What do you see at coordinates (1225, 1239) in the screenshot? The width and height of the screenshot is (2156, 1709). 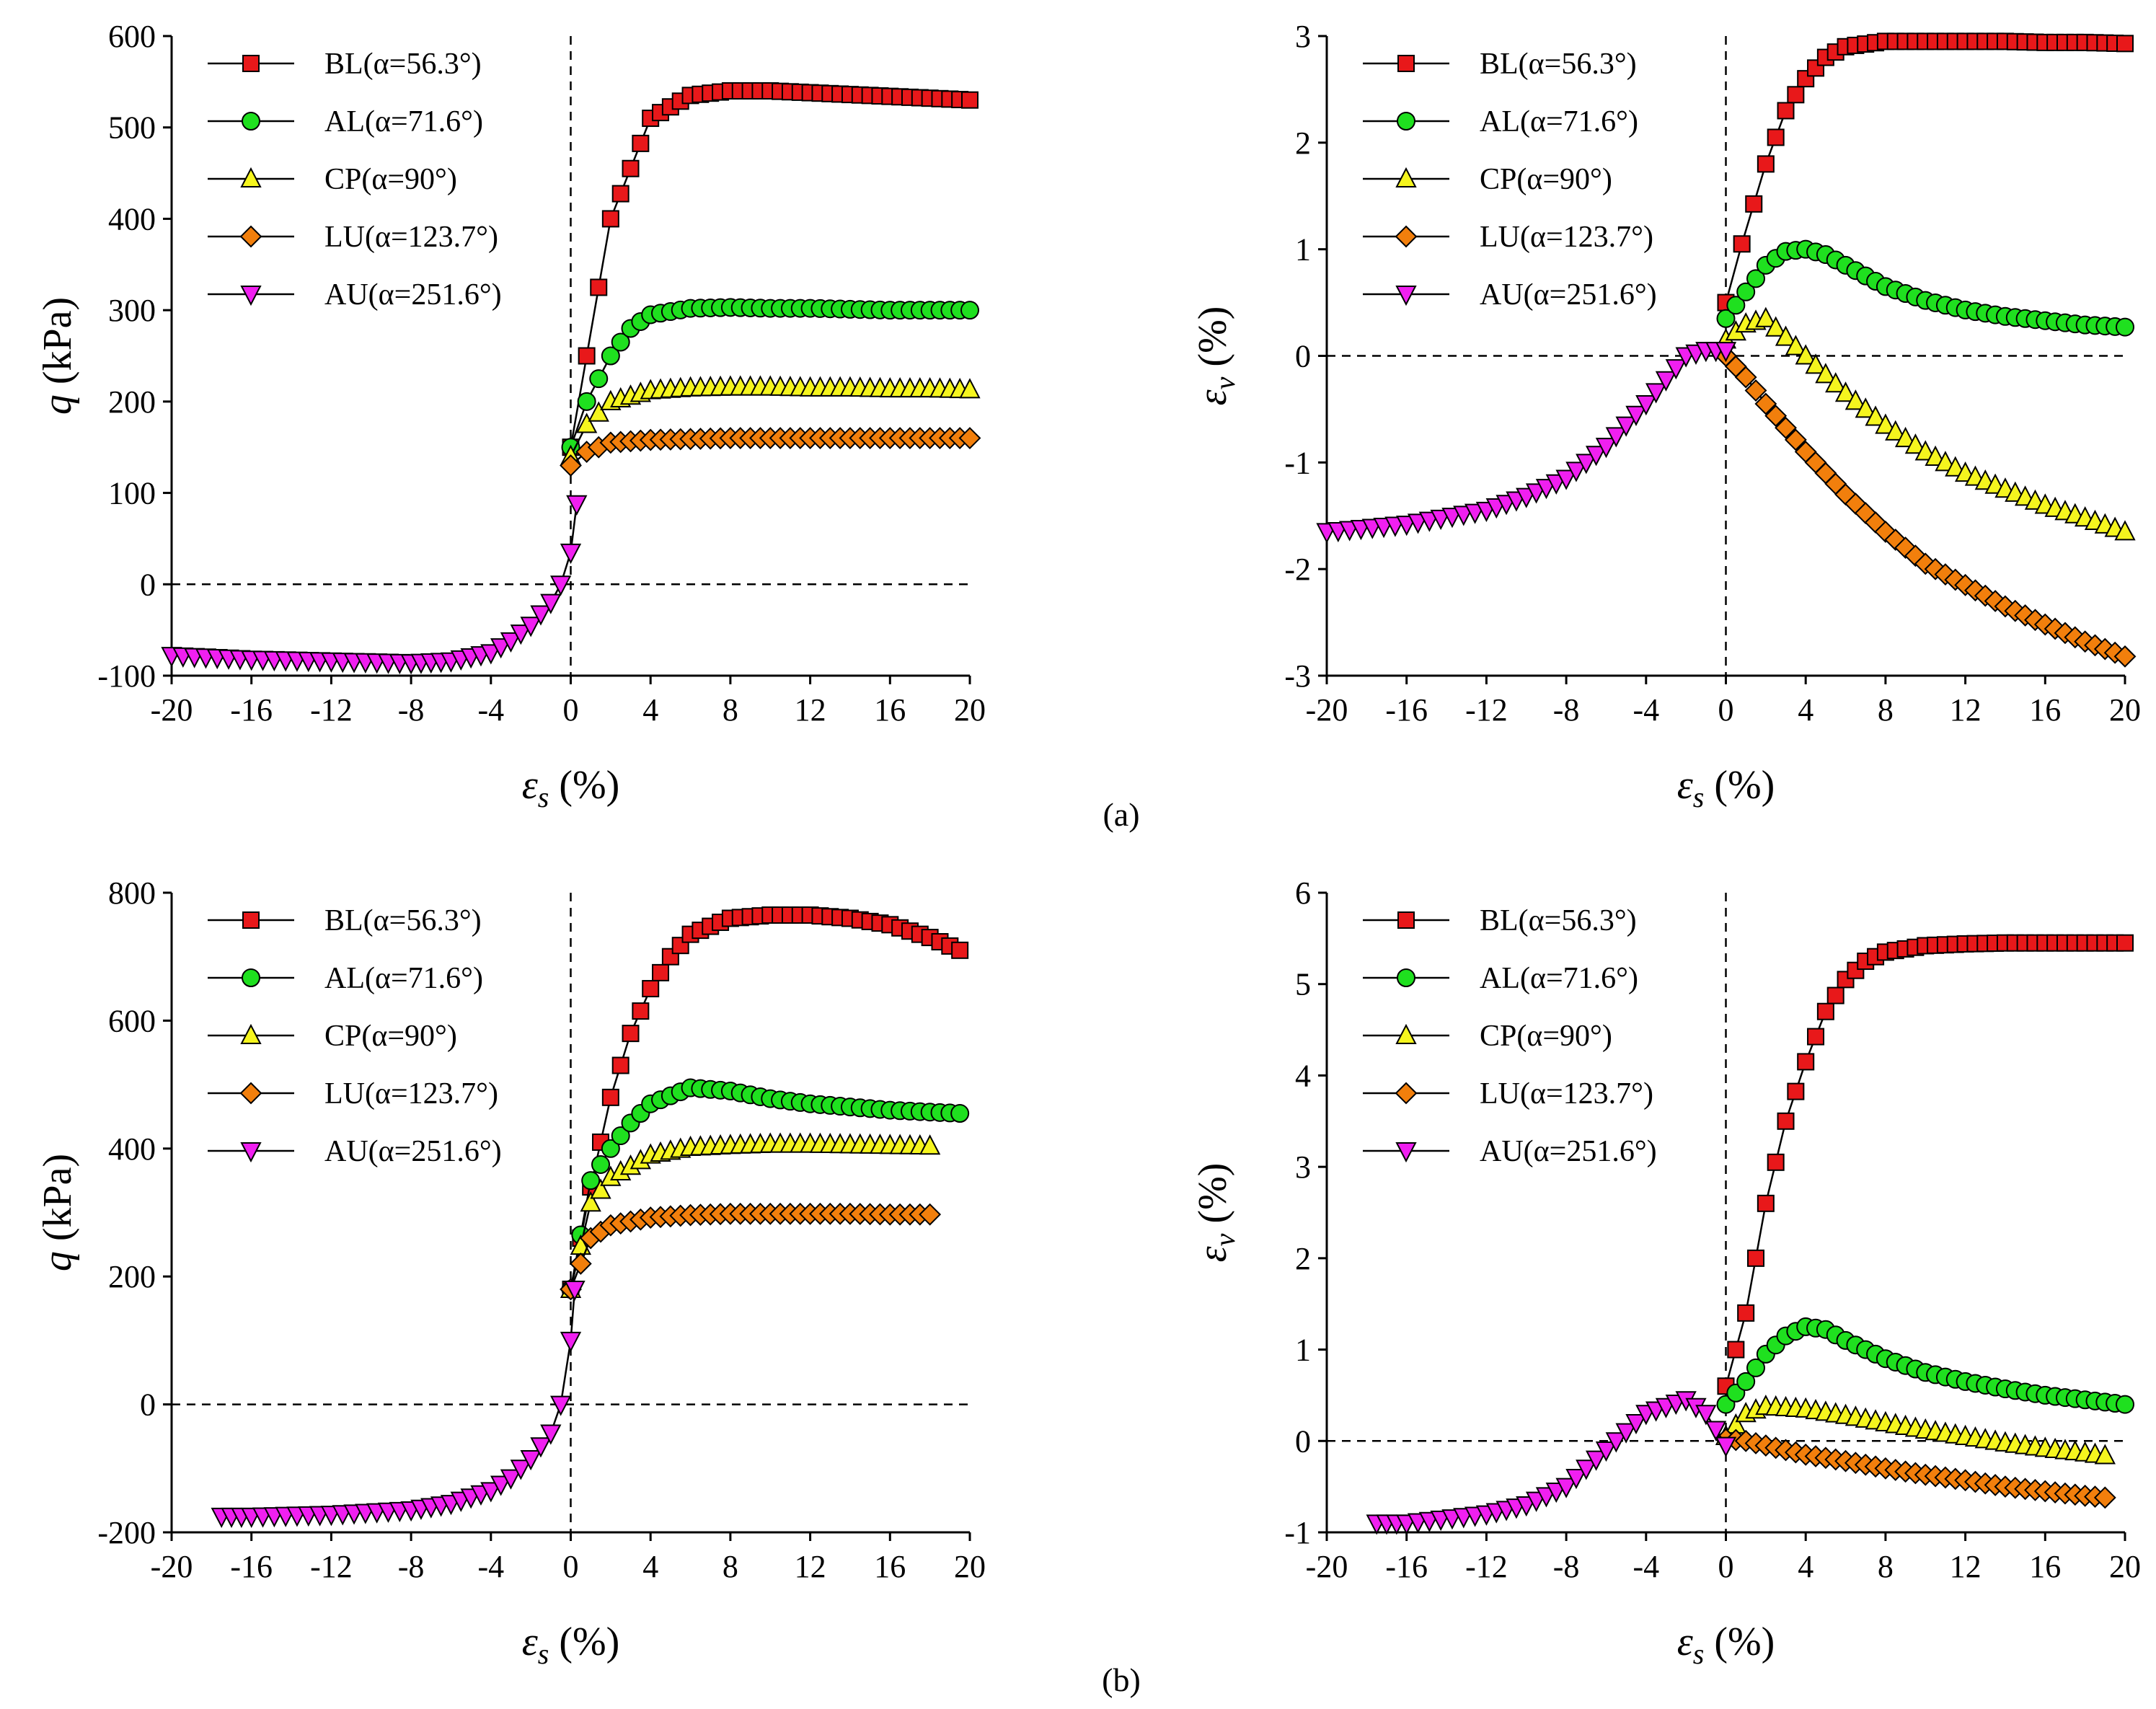 I see `y-axis-title-subscript: v` at bounding box center [1225, 1239].